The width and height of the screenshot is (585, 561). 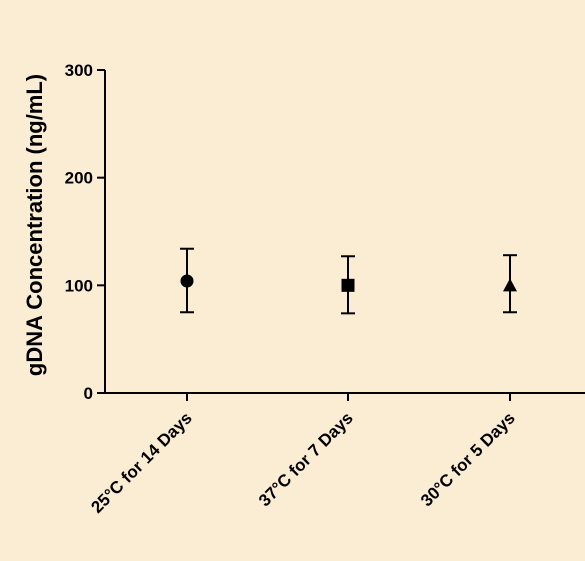 I want to click on y-tick-label: 0, so click(x=88, y=393).